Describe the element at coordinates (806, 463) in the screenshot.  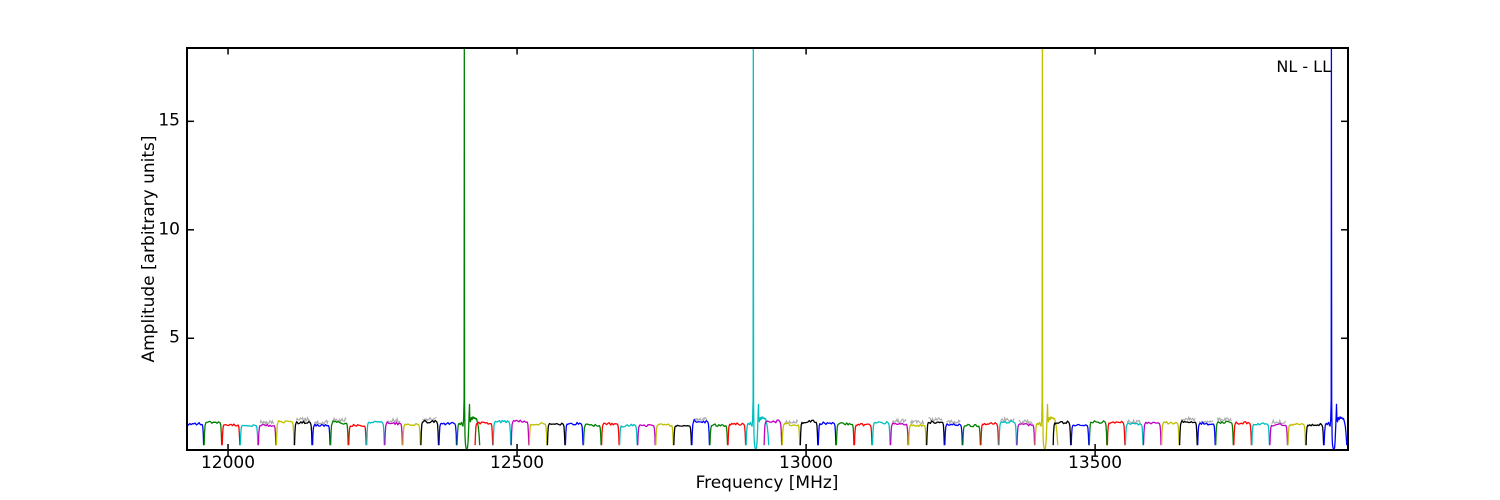
I see `x-tick-label: 13000` at that location.